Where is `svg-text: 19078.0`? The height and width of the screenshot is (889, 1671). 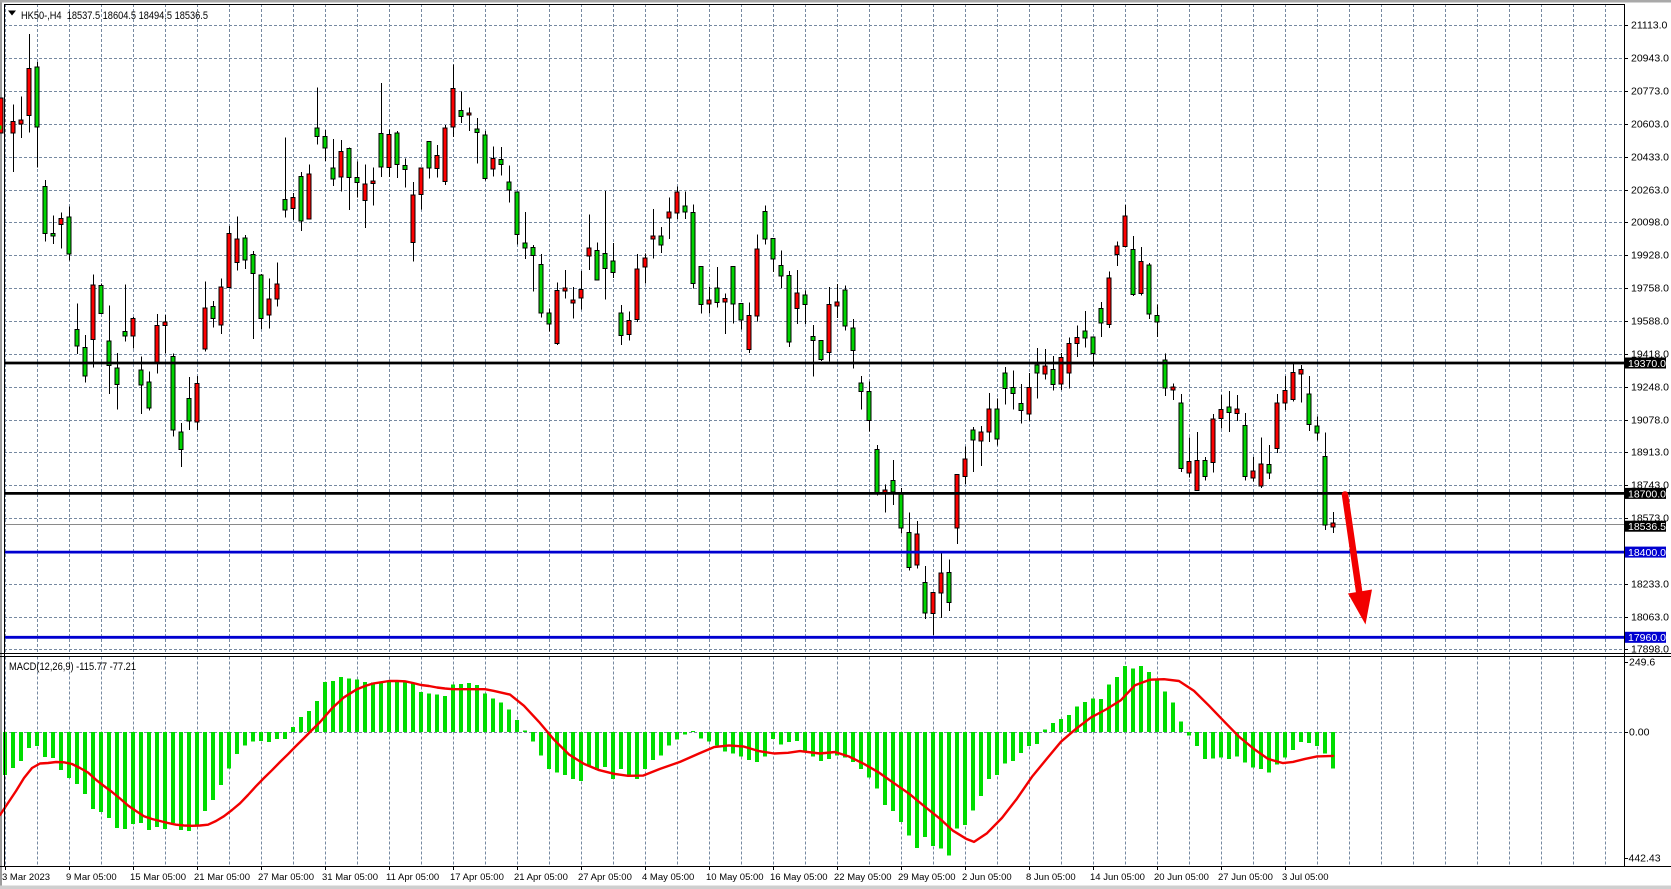 svg-text: 19078.0 is located at coordinates (1650, 420).